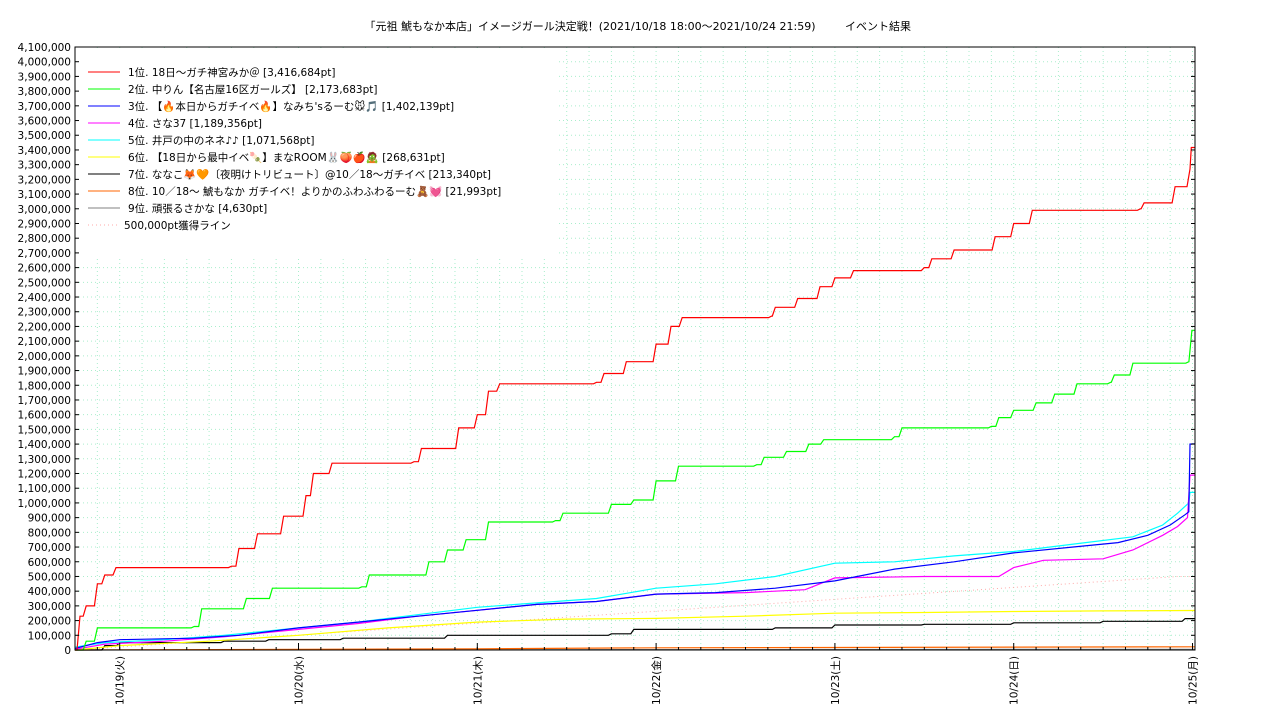  What do you see at coordinates (44, 504) in the screenshot?
I see `y-tick-label: 1,000,000` at bounding box center [44, 504].